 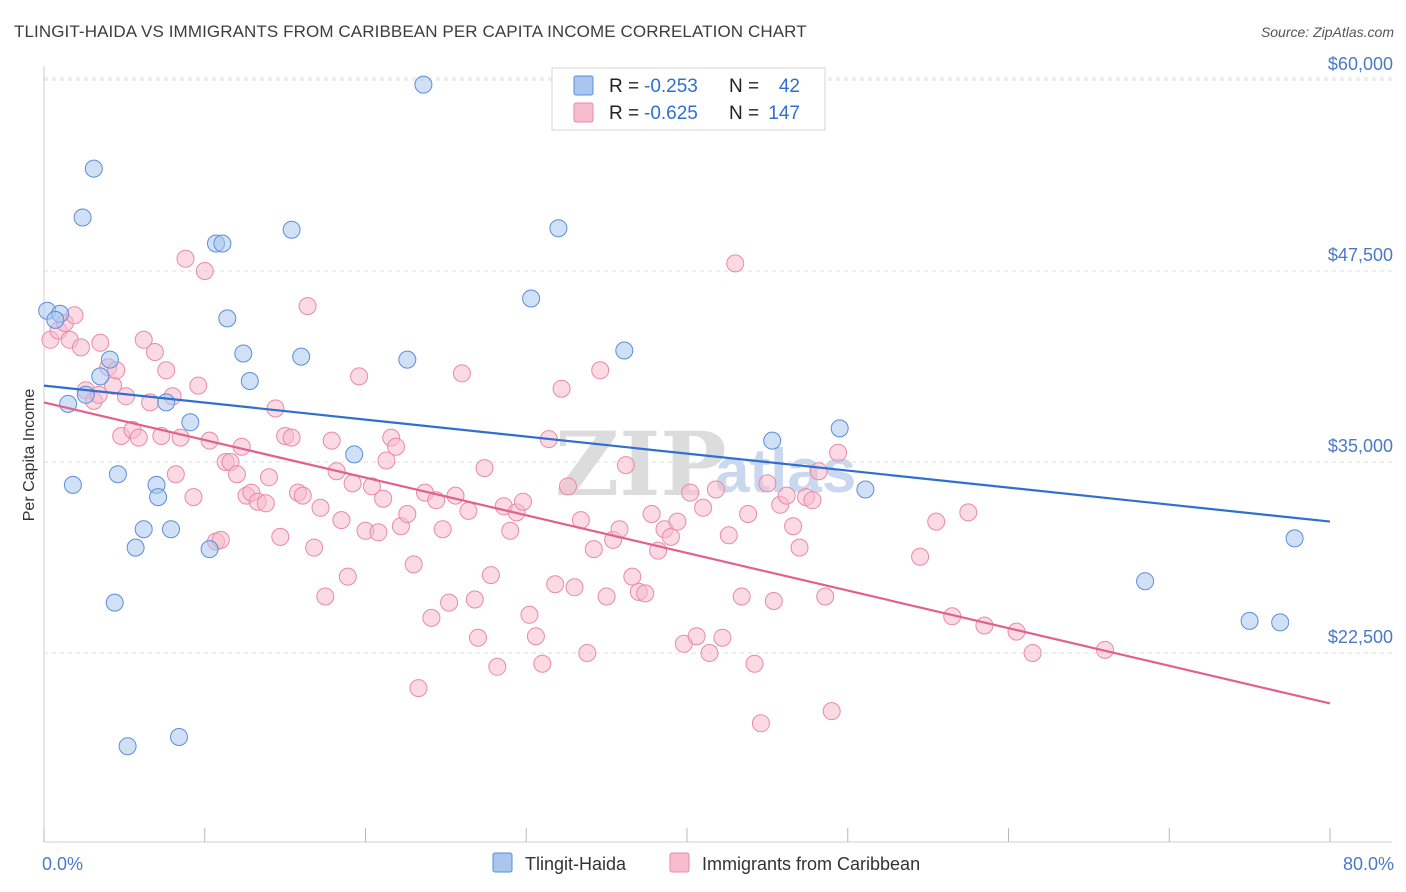 I want to click on legend-r-value-pink: -0.625, so click(x=671, y=113).